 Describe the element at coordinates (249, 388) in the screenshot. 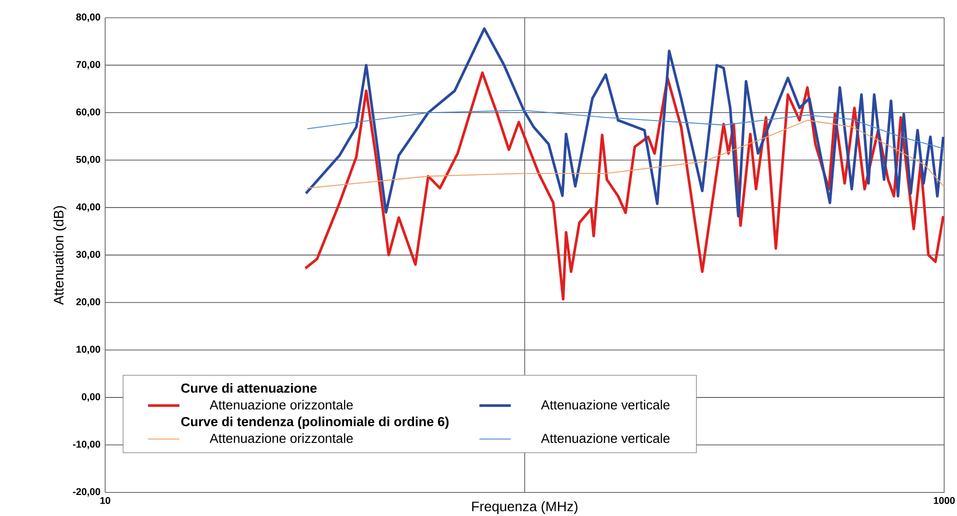

I see `legend-title: Curve di attenuazione` at that location.